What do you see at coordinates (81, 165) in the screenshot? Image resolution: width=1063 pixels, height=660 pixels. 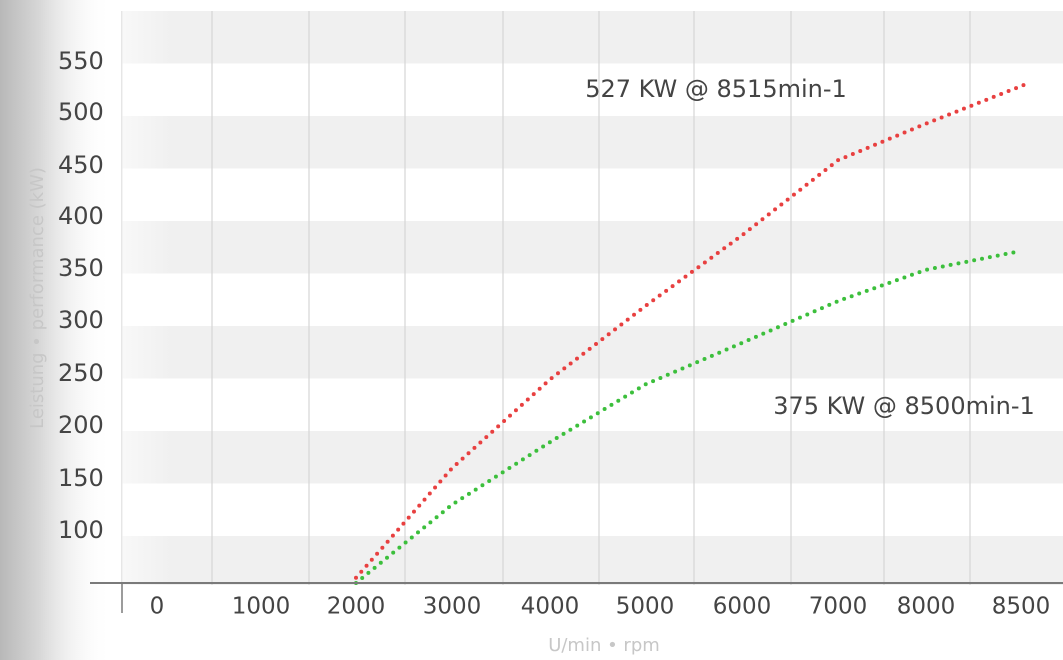 I see `y-tick-label-450: 450` at bounding box center [81, 165].